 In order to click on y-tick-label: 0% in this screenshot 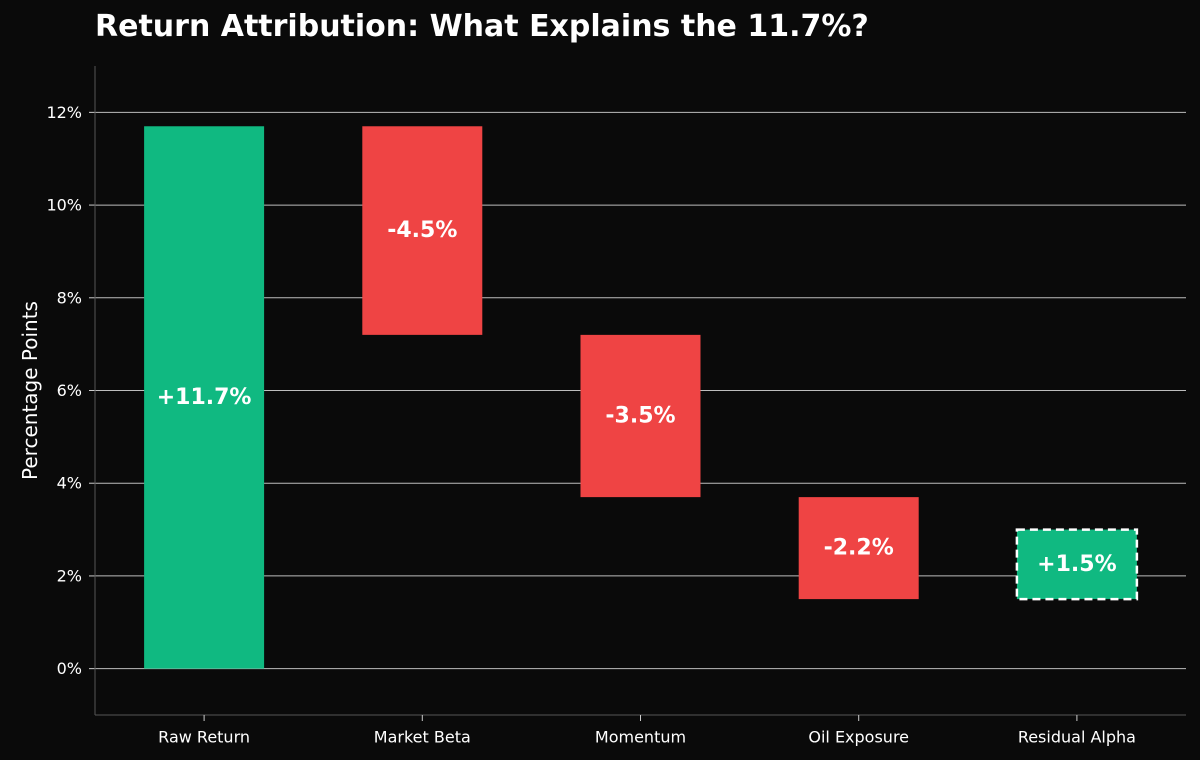, I will do `click(69, 668)`.